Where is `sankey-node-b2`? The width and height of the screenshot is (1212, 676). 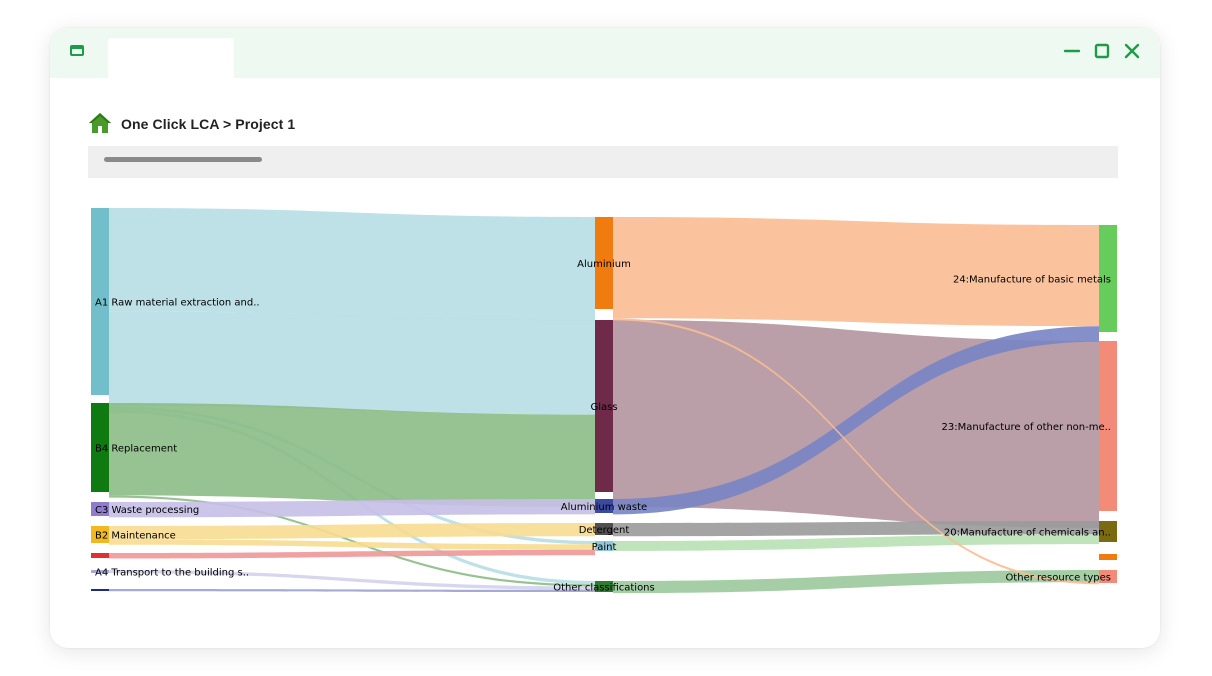
sankey-node-b2 is located at coordinates (100, 534).